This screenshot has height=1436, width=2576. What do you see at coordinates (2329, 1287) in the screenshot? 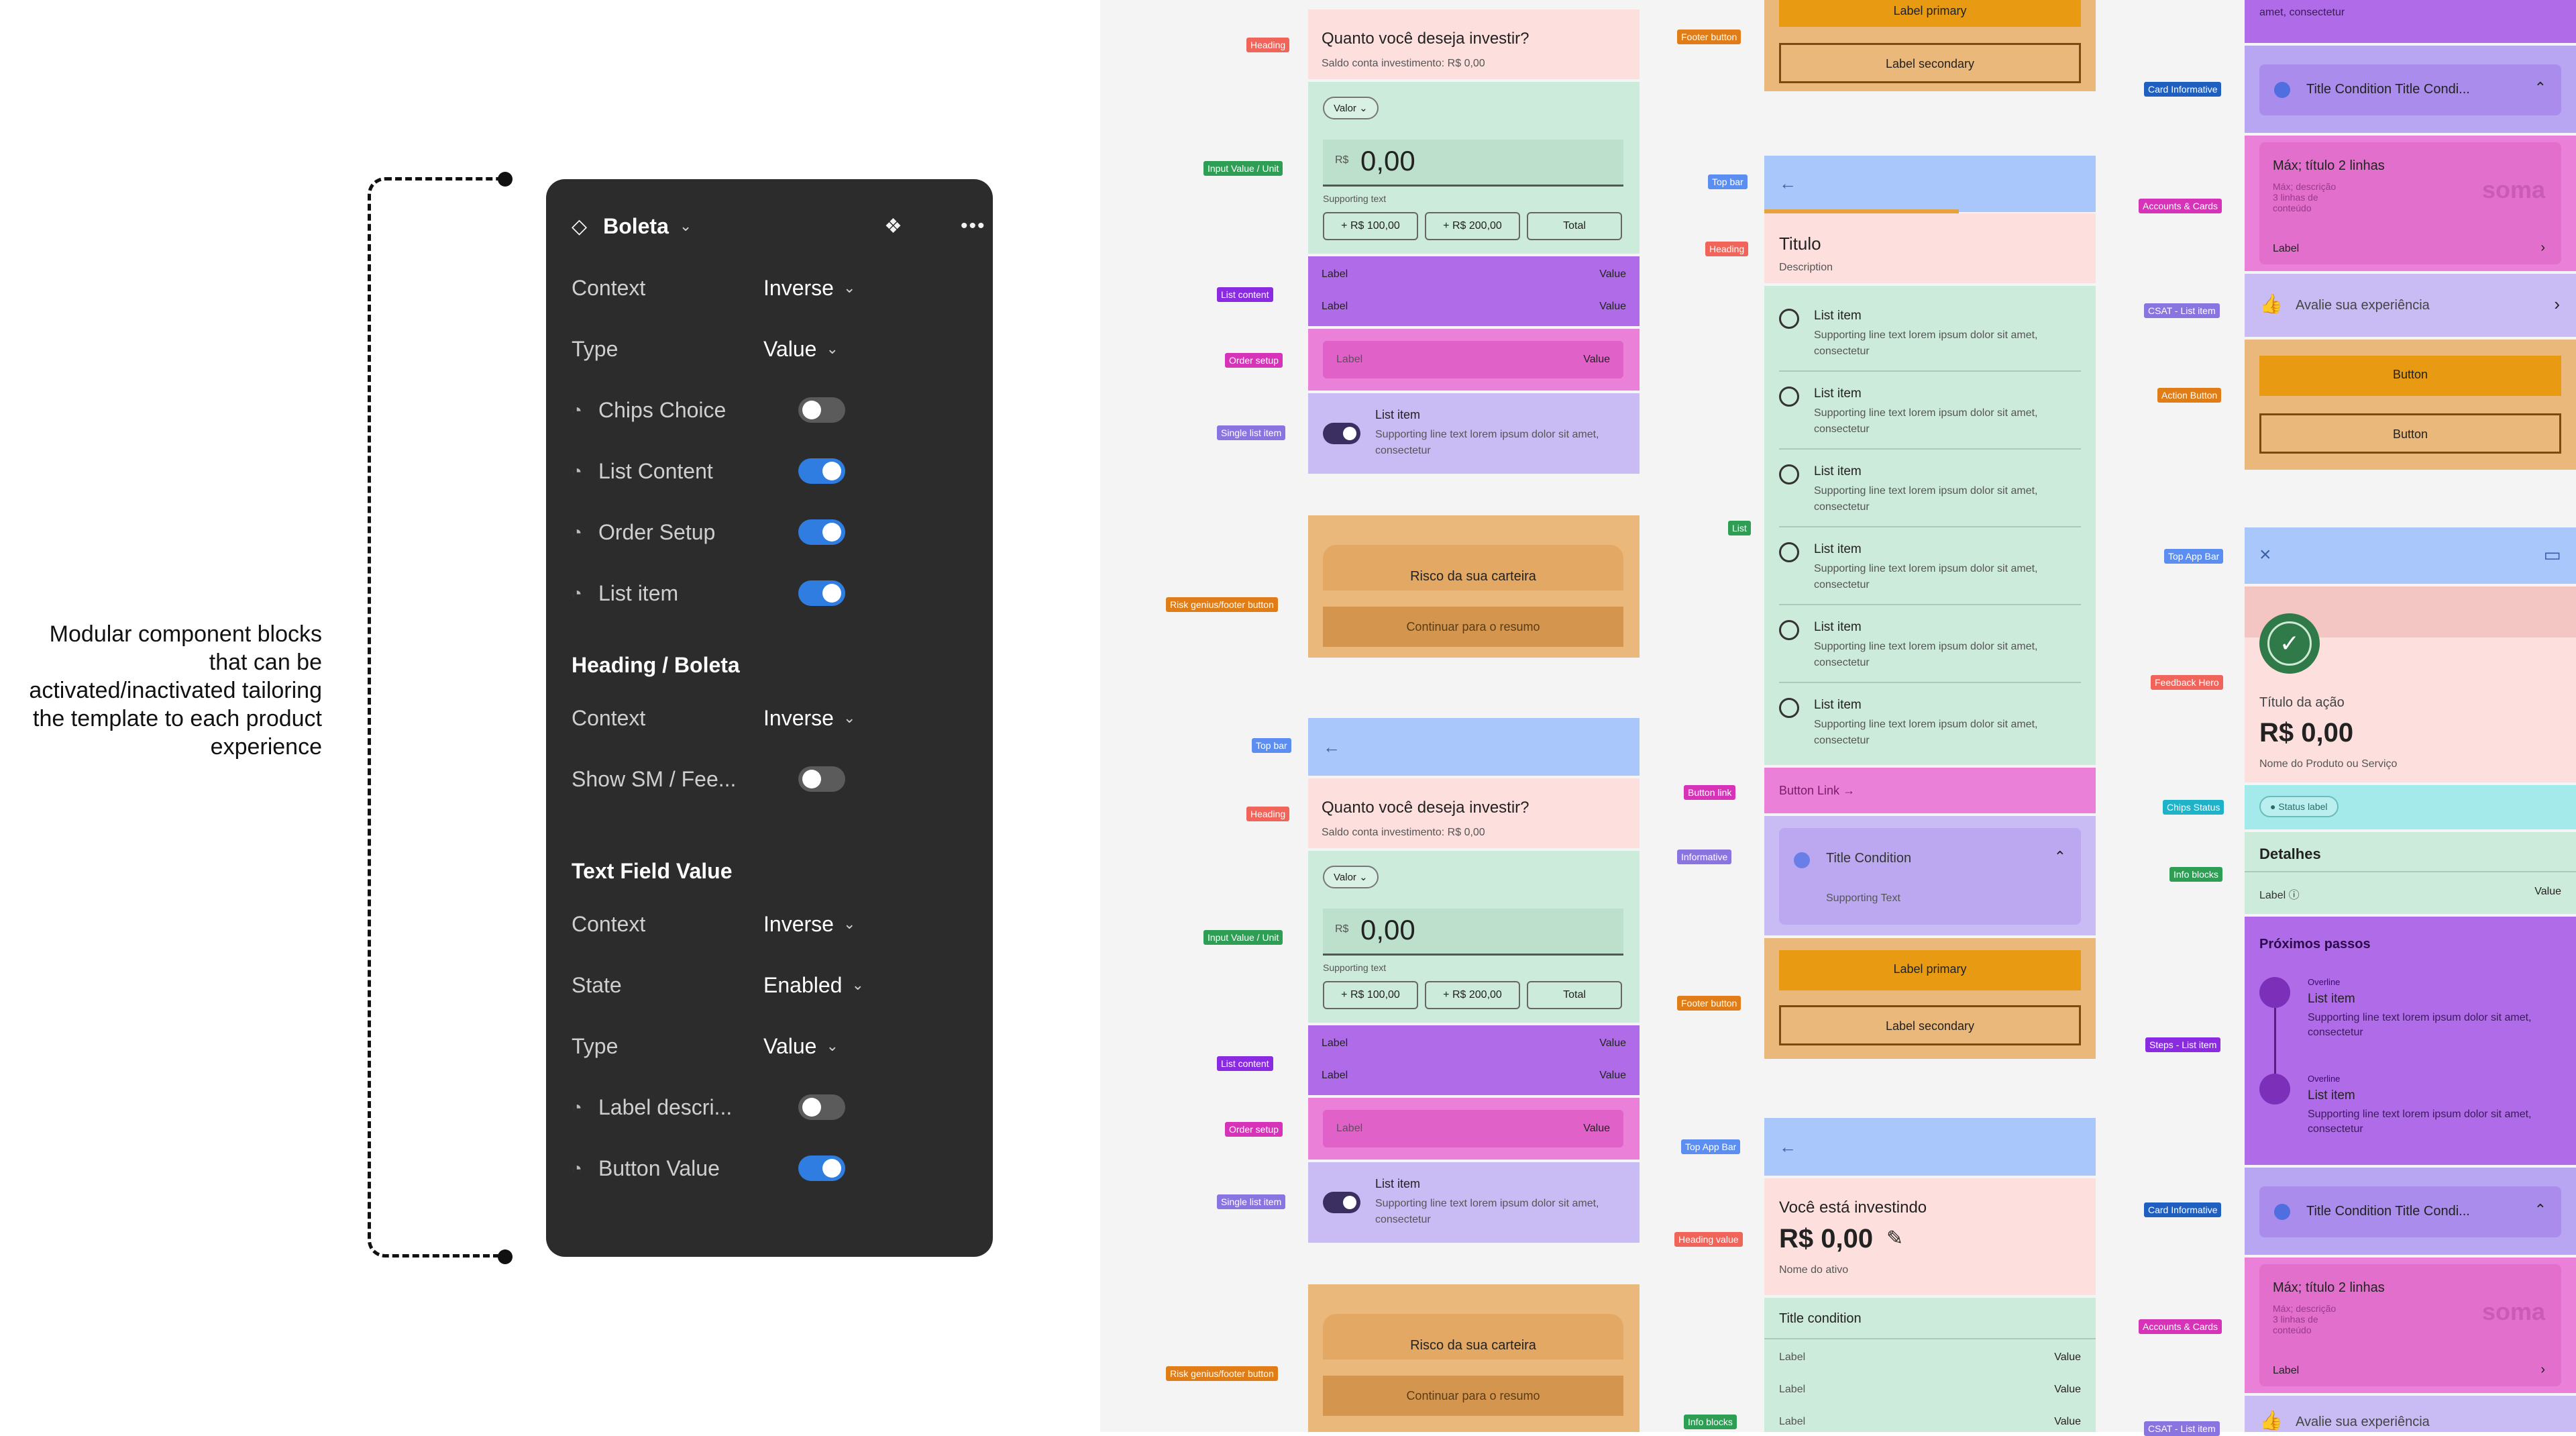
I see `card-title: Máx; título 2 linhas` at bounding box center [2329, 1287].